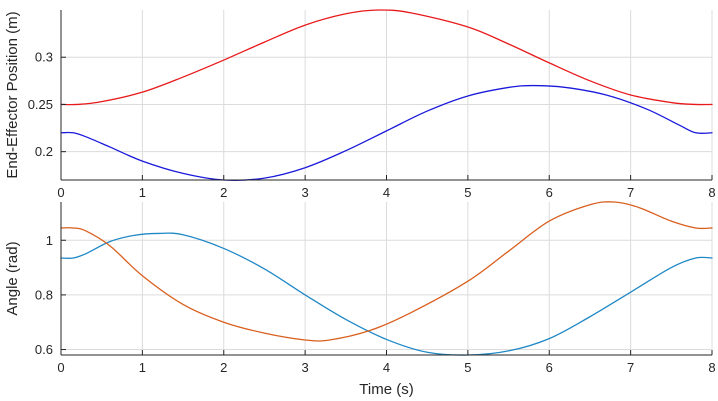  Describe the element at coordinates (40, 104) in the screenshot. I see `y-tick-label: 0.25` at that location.